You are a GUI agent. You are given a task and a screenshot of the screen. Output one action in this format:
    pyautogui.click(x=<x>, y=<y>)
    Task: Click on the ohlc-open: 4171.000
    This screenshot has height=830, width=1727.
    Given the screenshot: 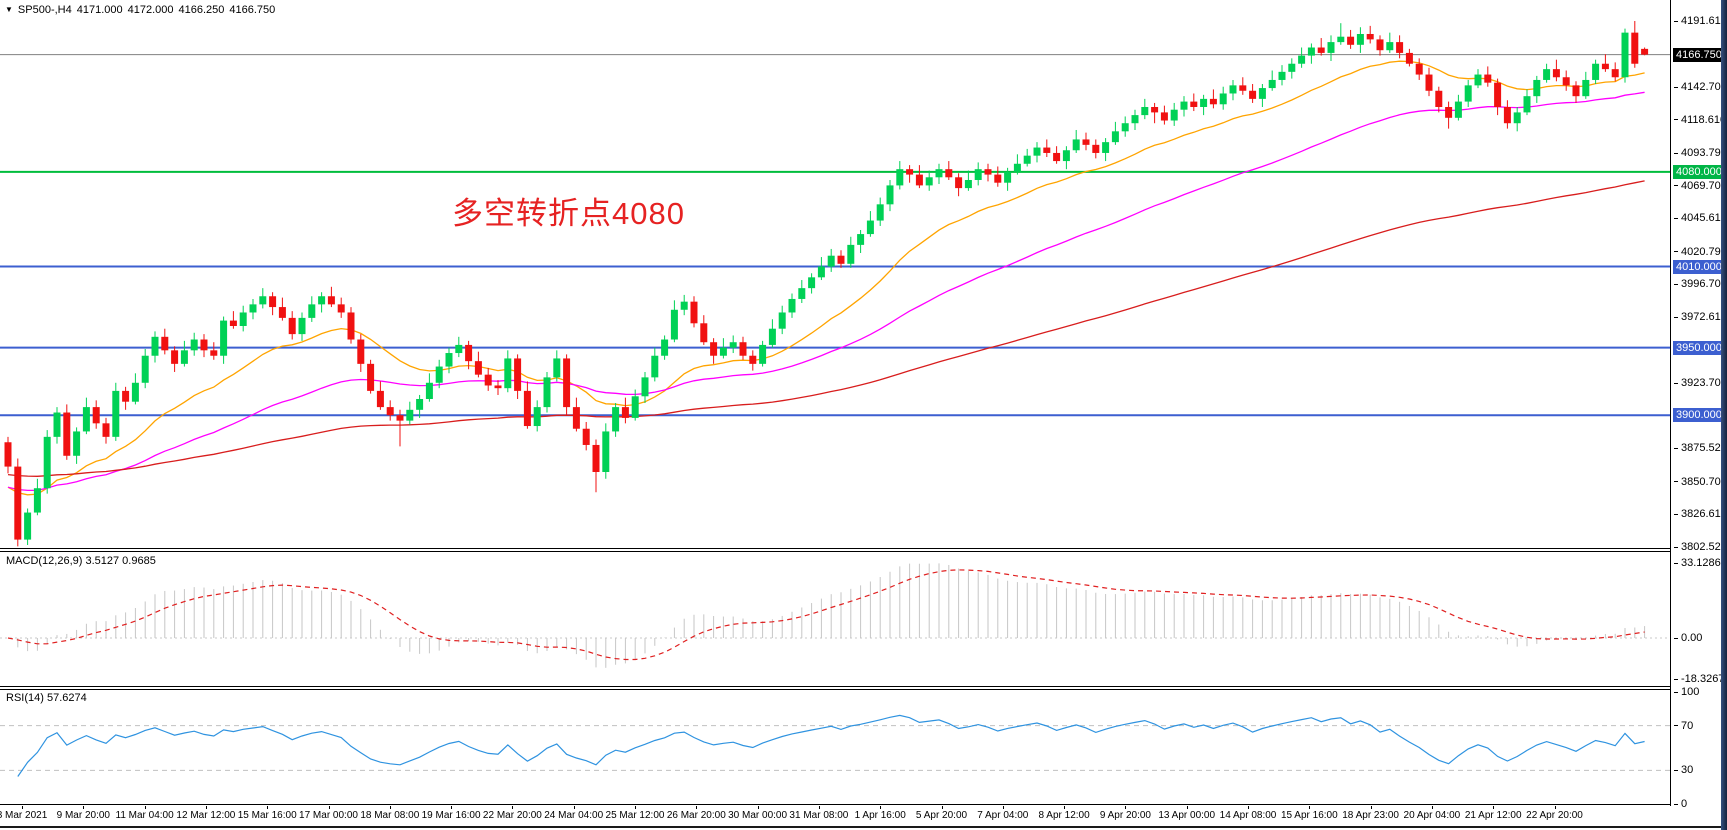 What is the action you would take?
    pyautogui.click(x=99, y=10)
    